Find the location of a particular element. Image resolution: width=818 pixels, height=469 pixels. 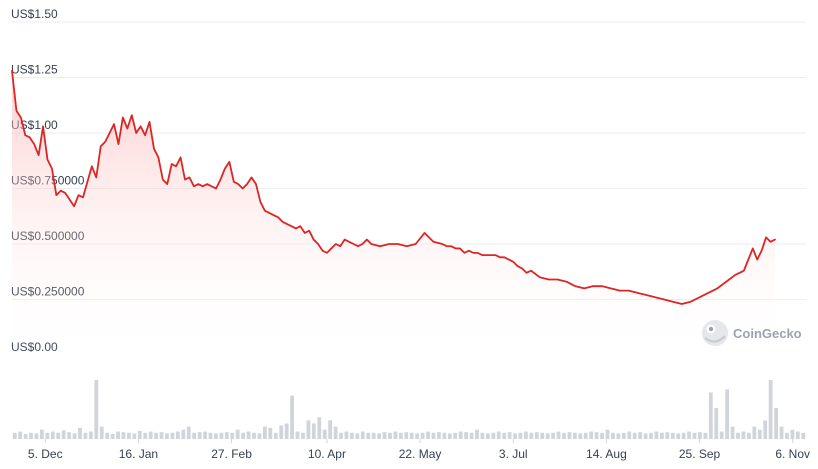

x-tick-label: 25. Sep is located at coordinates (700, 454).